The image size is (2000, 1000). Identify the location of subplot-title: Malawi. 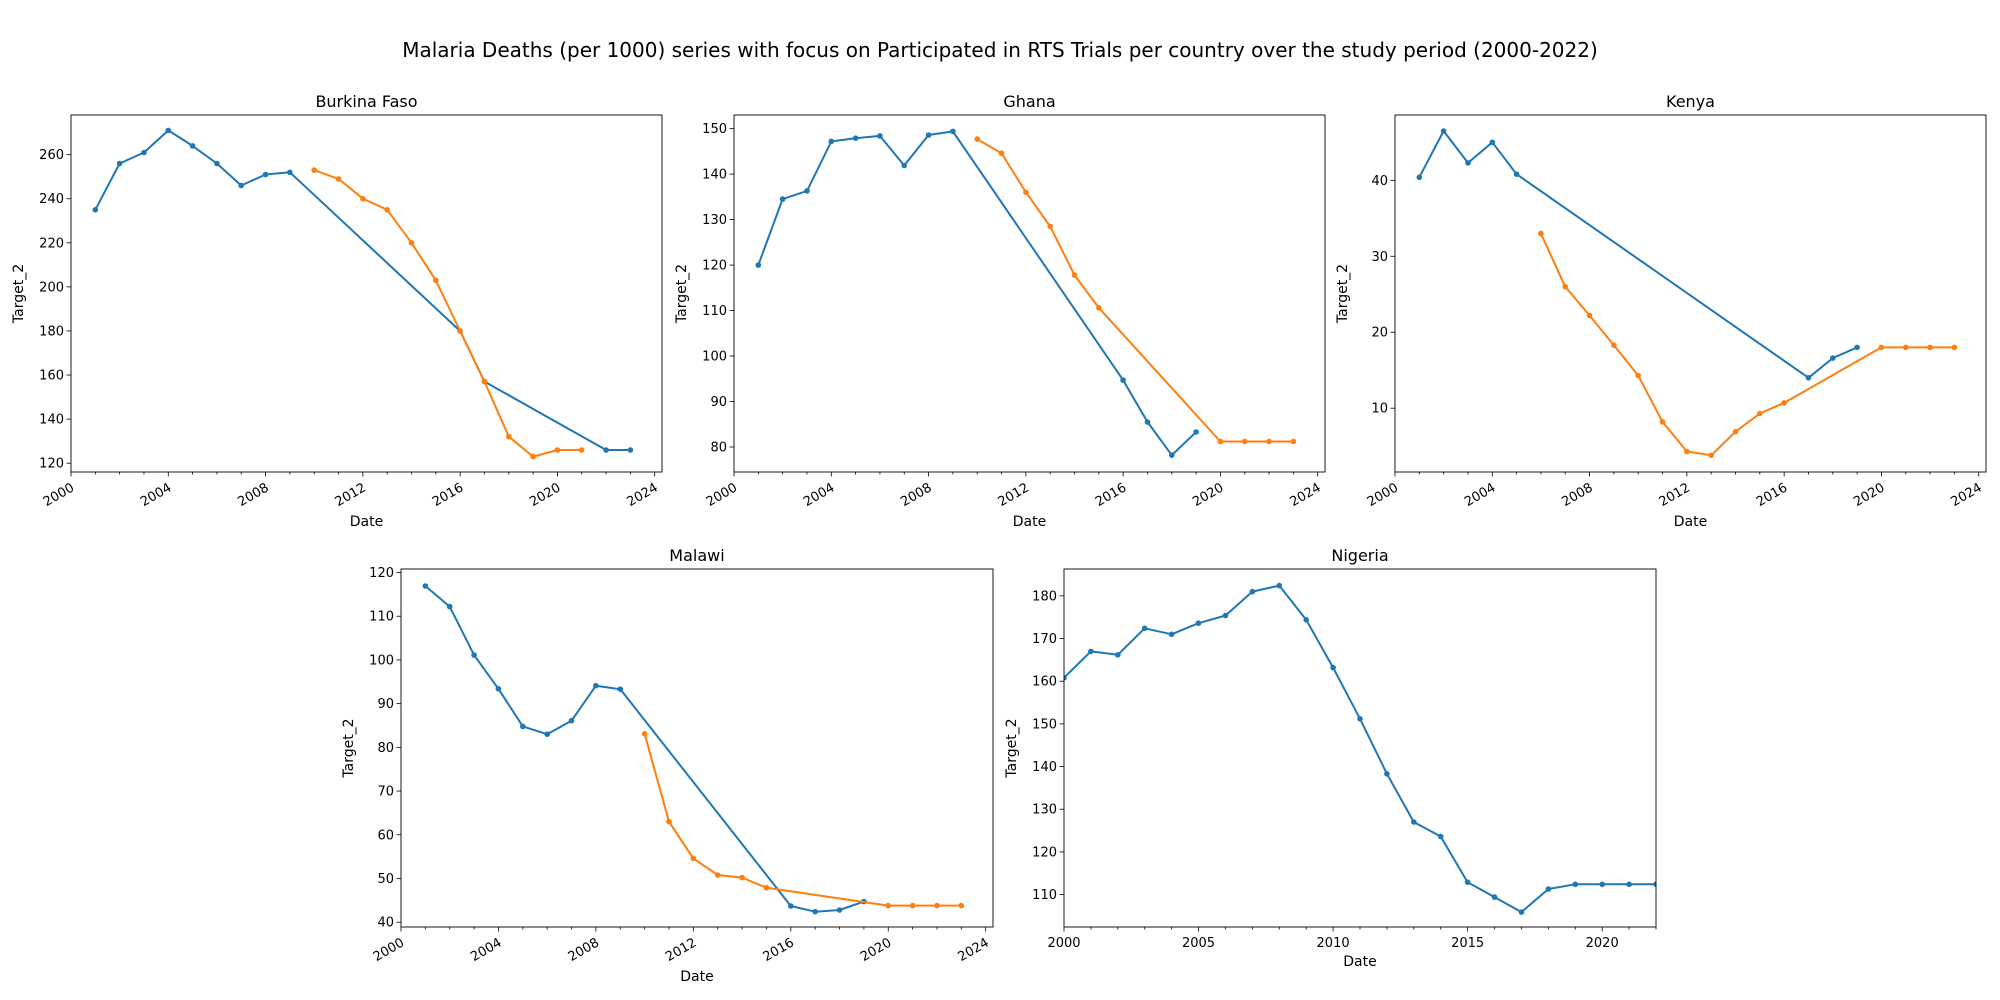
(696, 555).